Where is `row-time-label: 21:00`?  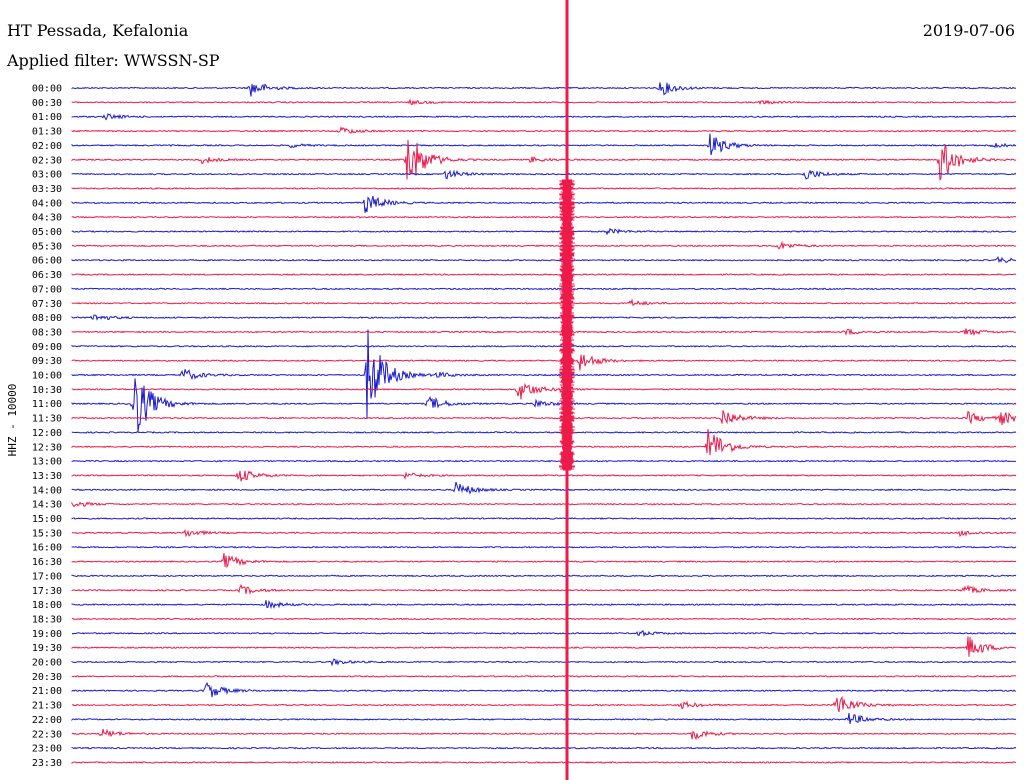
row-time-label: 21:00 is located at coordinates (47, 691).